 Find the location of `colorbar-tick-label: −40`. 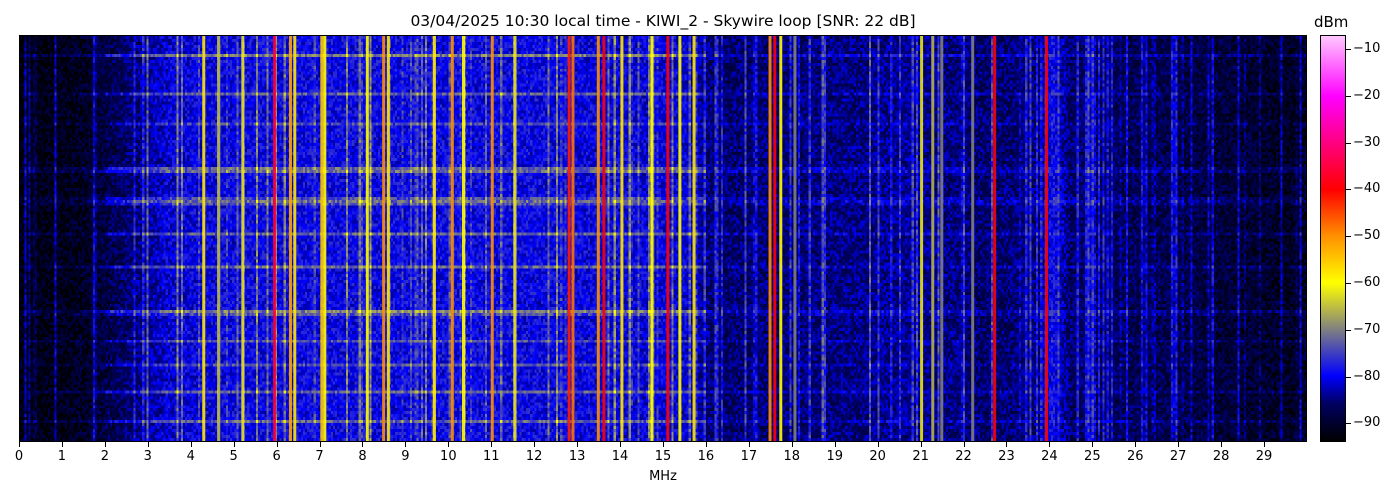

colorbar-tick-label: −40 is located at coordinates (1367, 189).